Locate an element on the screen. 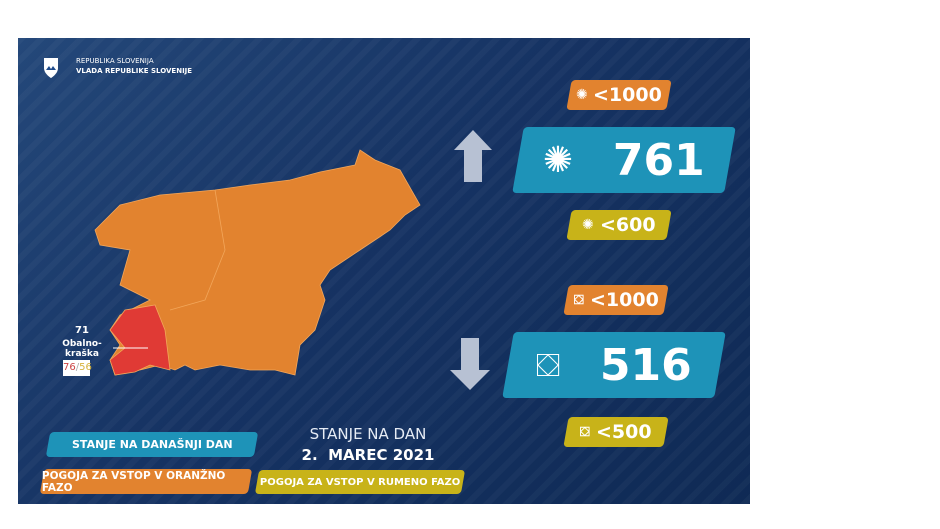 The image size is (940, 529). slovenia-map is located at coordinates (257, 262).